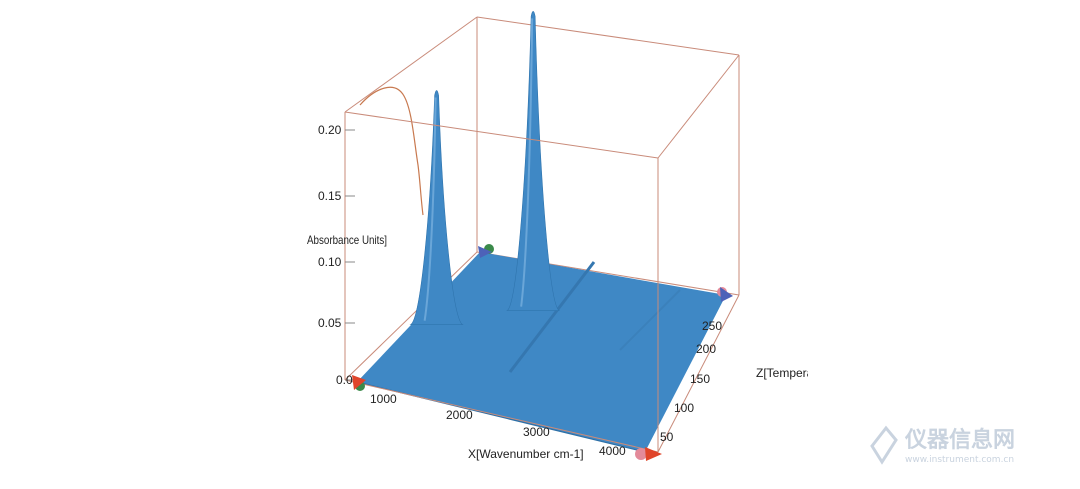 The height and width of the screenshot is (489, 1080). Describe the element at coordinates (684, 408) in the screenshot. I see `z-tick-label: 100` at that location.